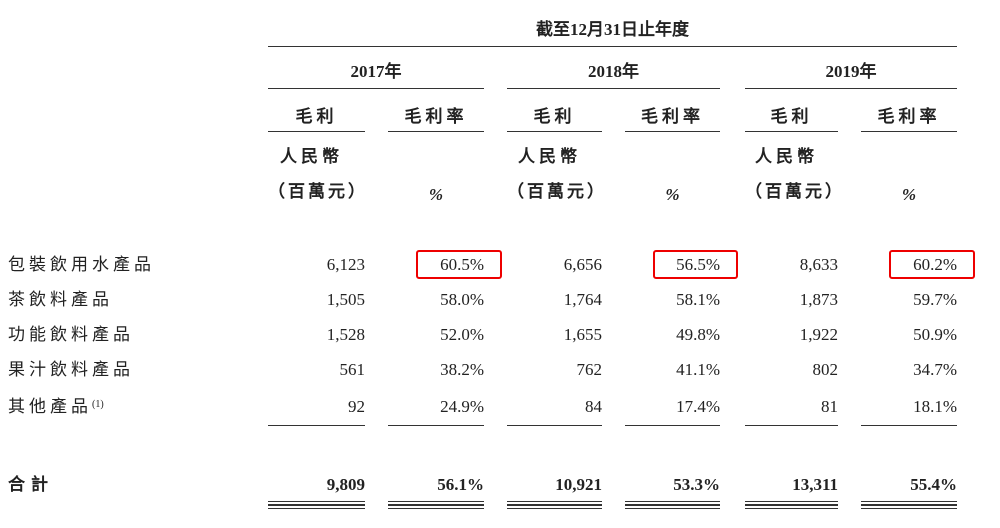 The image size is (1000, 528). I want to click on cell: 6,656, so click(582, 264).